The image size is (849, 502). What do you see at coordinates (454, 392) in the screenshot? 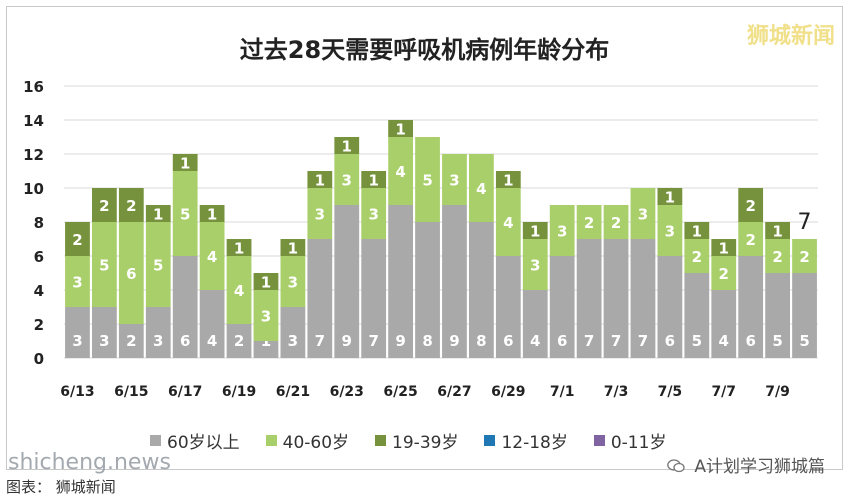
I see `x-tick-label: 6/27` at bounding box center [454, 392].